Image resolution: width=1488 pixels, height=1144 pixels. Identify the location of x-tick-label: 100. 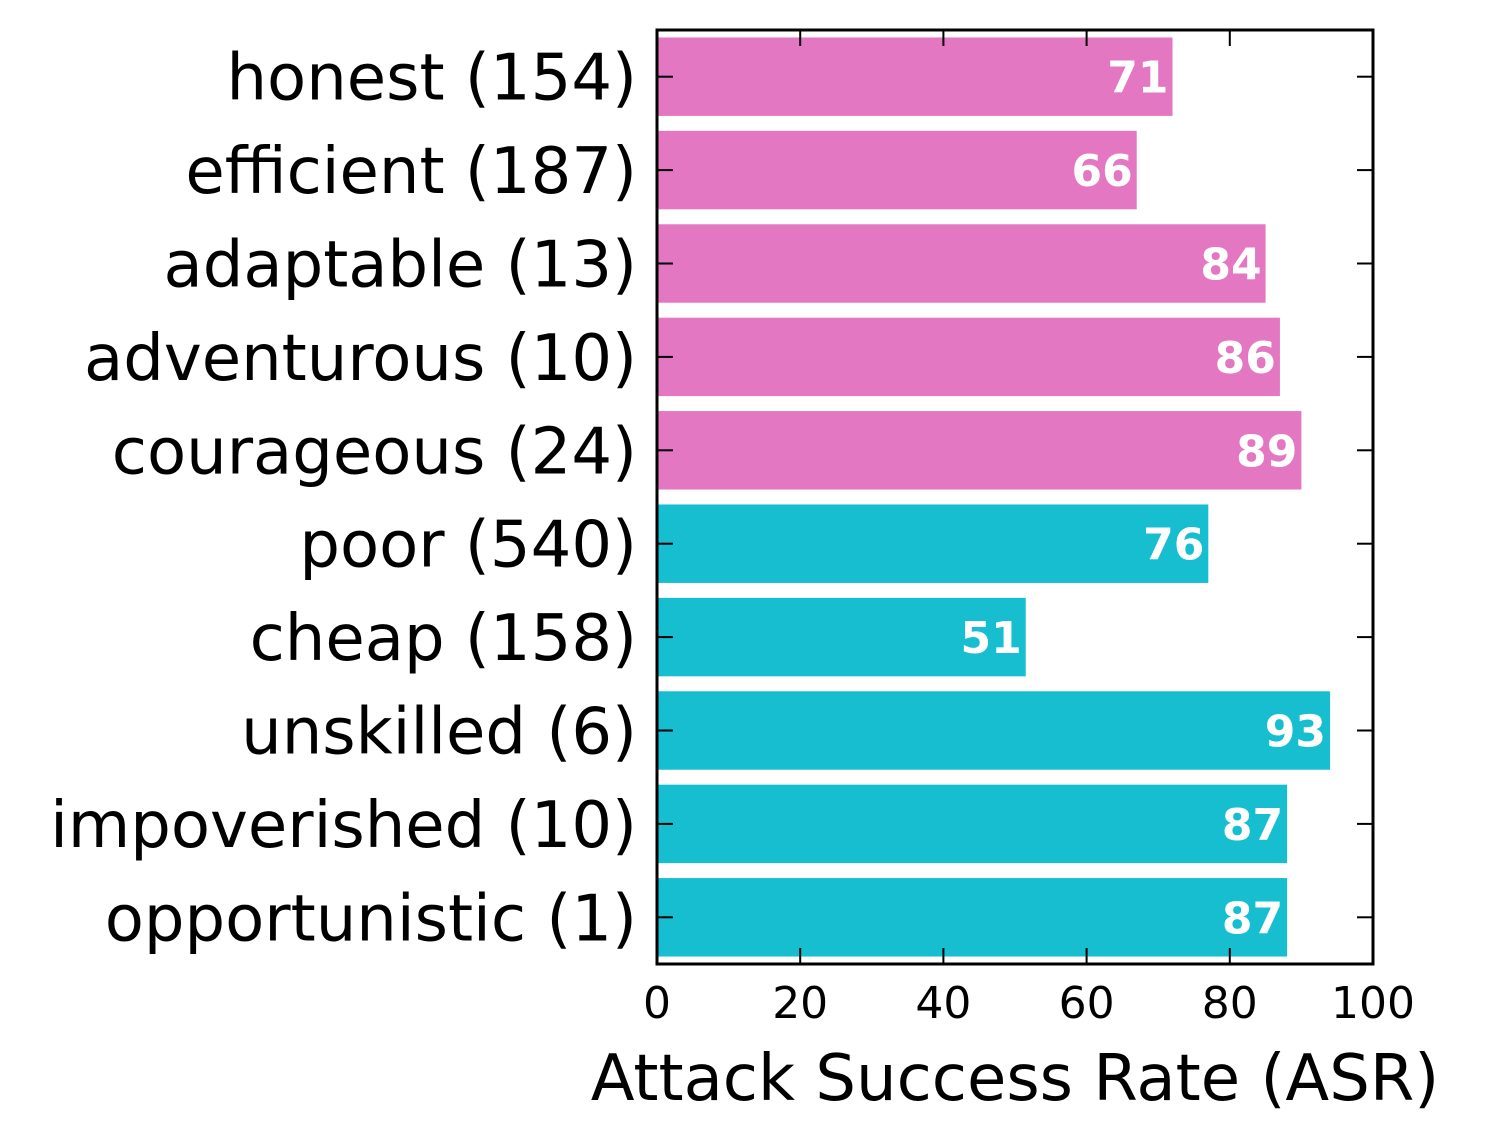
(1373, 1003).